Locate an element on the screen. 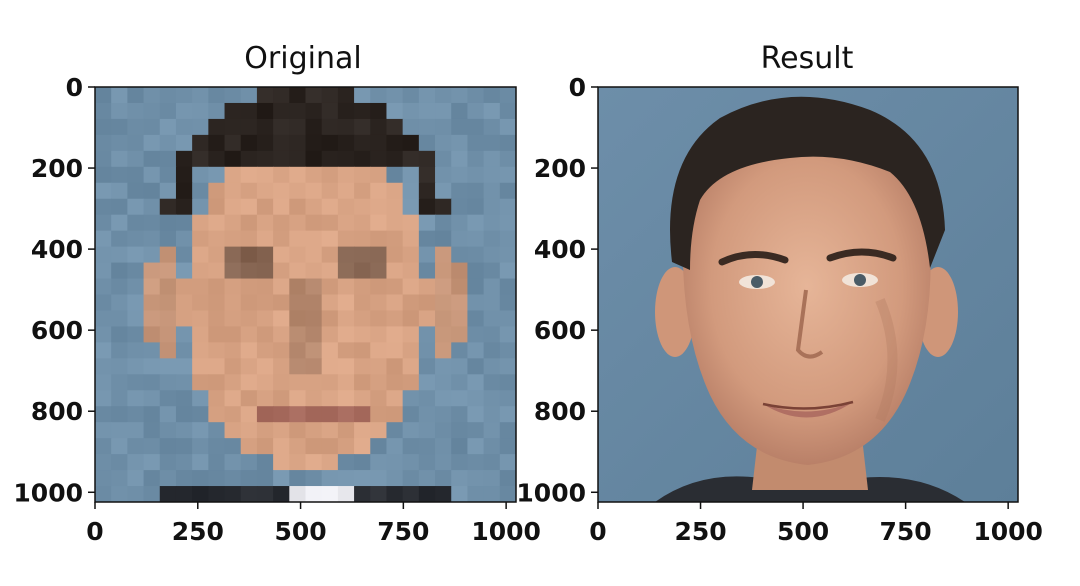 Image resolution: width=1080 pixels, height=586 pixels. hair-shape is located at coordinates (807, 183).